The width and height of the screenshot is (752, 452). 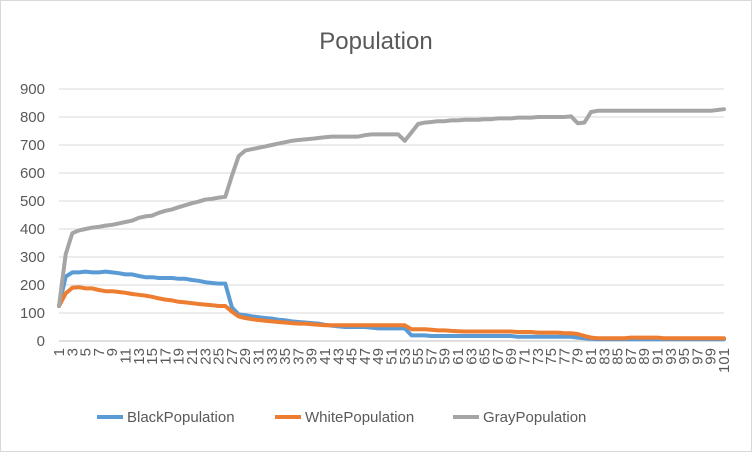 I want to click on x-tick-label: 25, so click(x=219, y=356).